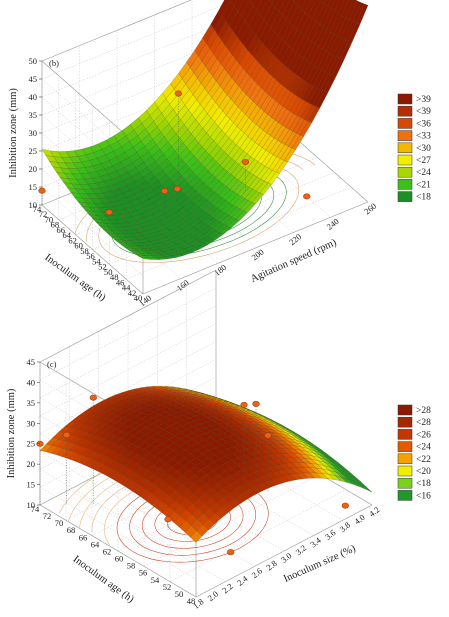 The height and width of the screenshot is (617, 449). What do you see at coordinates (33, 115) in the screenshot?
I see `z-tick-label: 35` at bounding box center [33, 115].